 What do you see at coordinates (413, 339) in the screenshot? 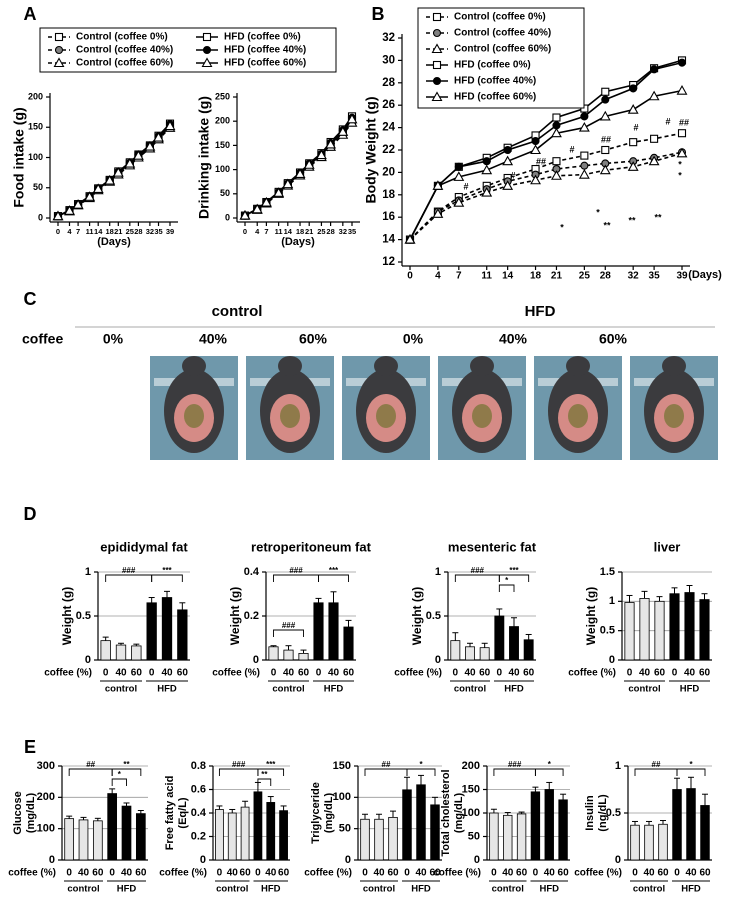
I see `column-label: 0%` at bounding box center [413, 339].